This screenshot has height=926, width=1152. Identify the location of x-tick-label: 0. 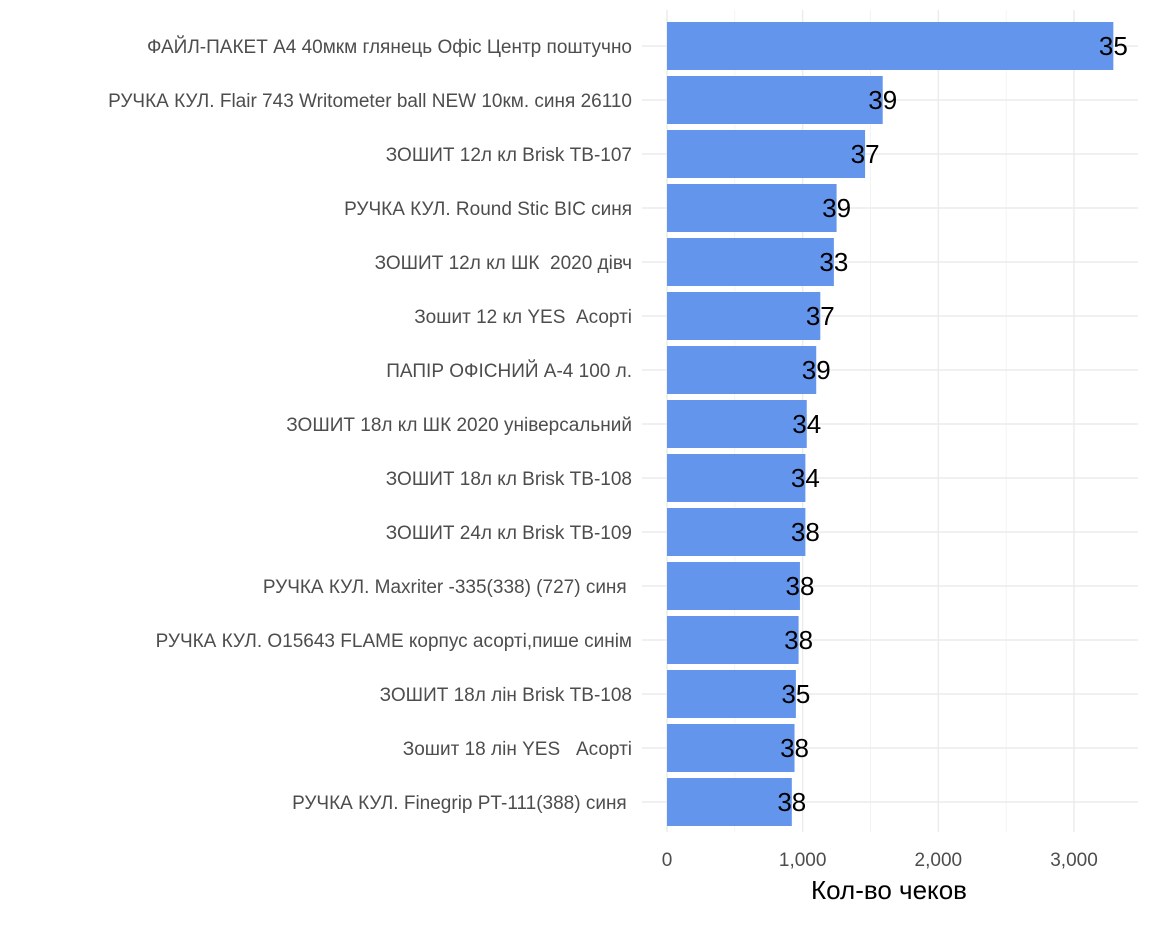
(667, 860).